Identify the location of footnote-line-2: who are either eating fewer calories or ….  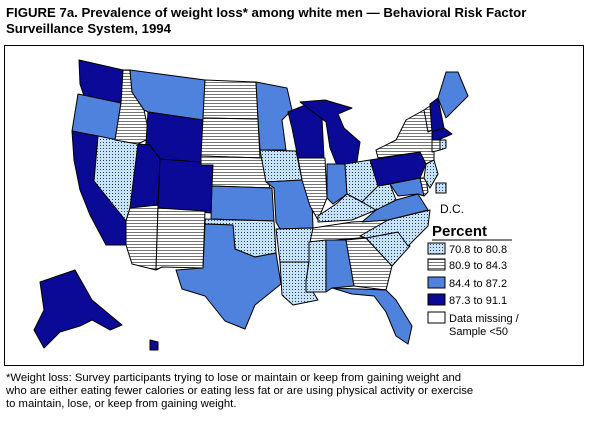
(240, 391).